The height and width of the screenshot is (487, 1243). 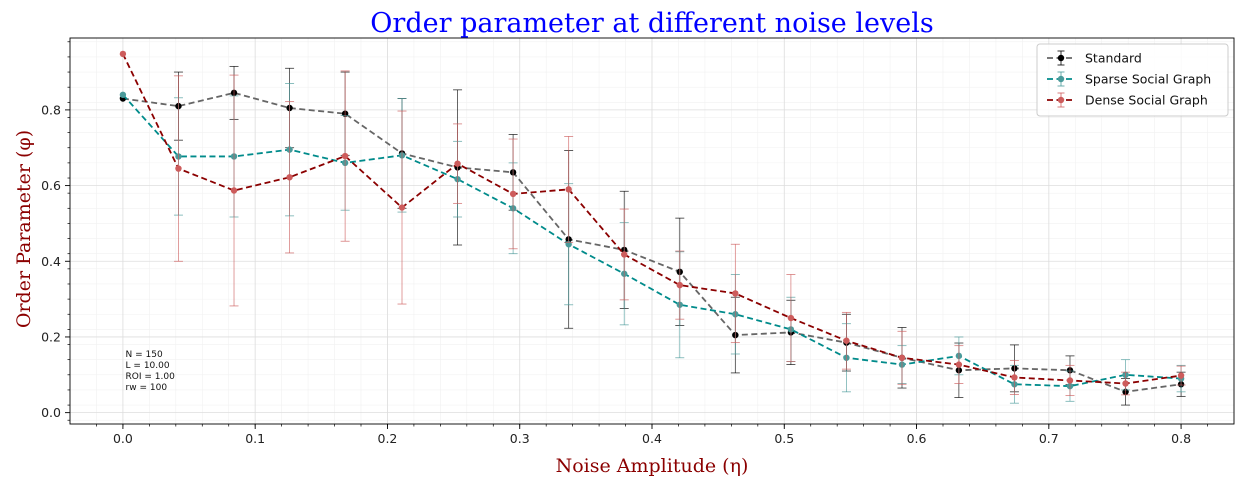 I want to click on y-tick-label: 0.0, so click(x=51, y=412).